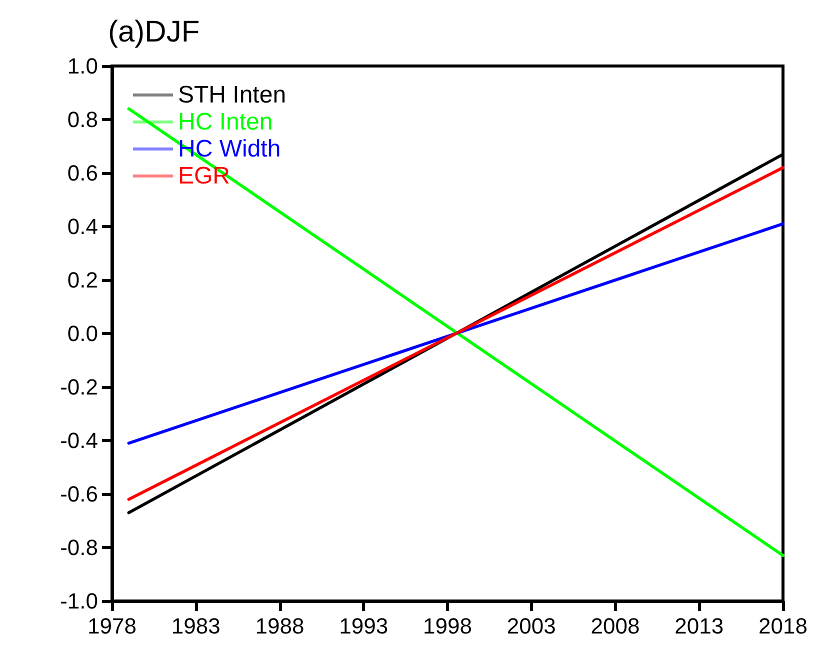  Describe the element at coordinates (531, 626) in the screenshot. I see `x-tick-label: 2003` at that location.